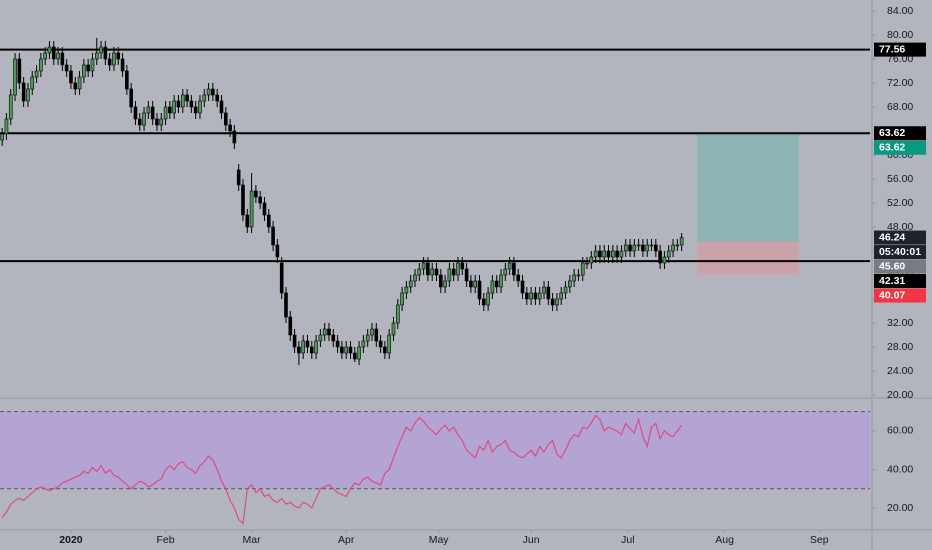 The image size is (932, 550). What do you see at coordinates (892, 148) in the screenshot?
I see `price-label: 63.62` at bounding box center [892, 148].